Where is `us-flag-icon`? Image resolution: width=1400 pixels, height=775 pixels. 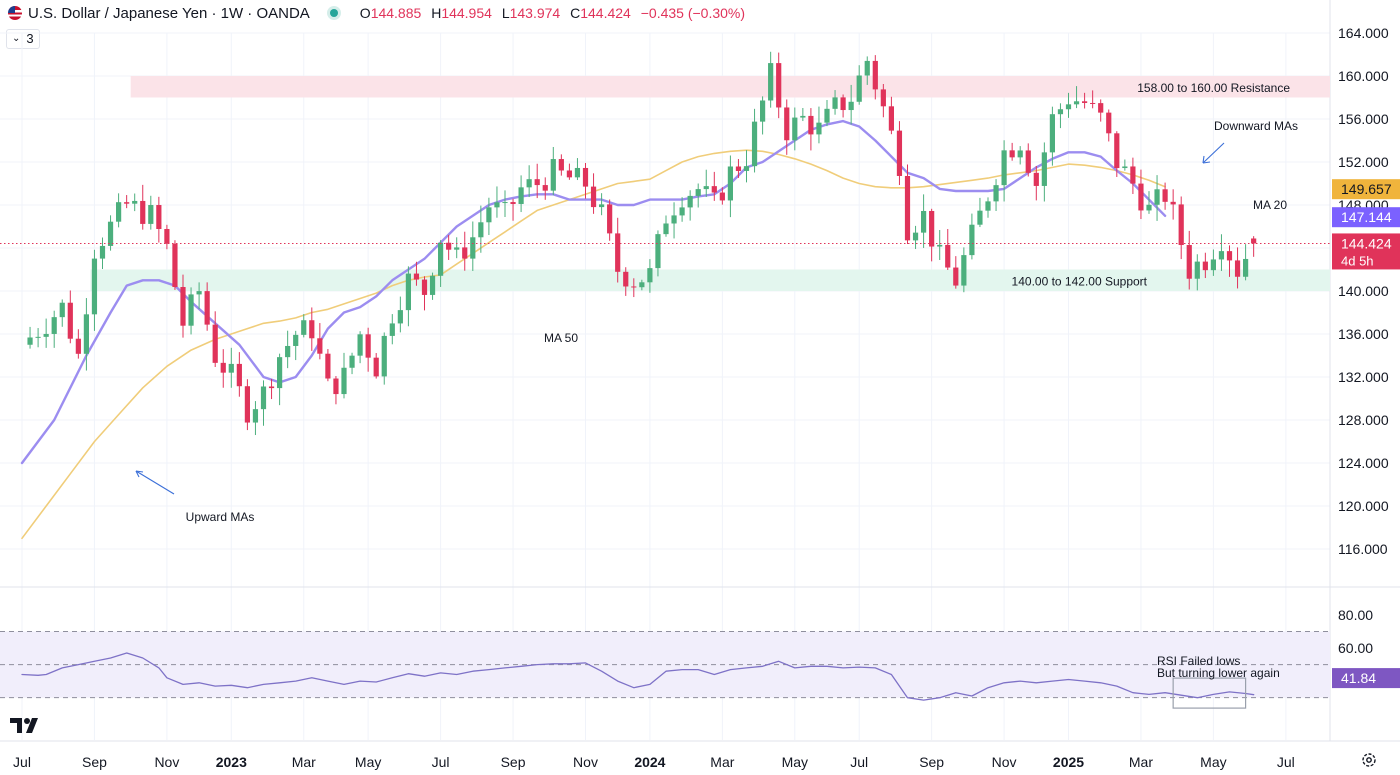
us-flag-icon is located at coordinates (15, 13).